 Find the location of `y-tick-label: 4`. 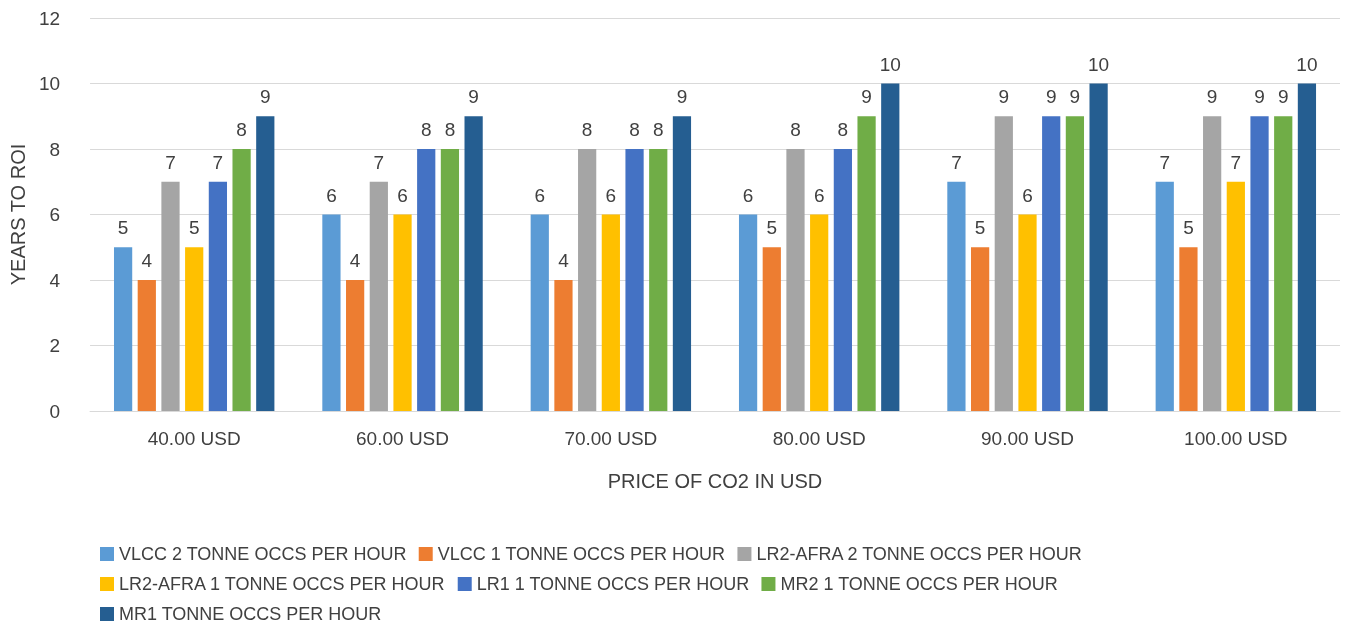

y-tick-label: 4 is located at coordinates (55, 280).